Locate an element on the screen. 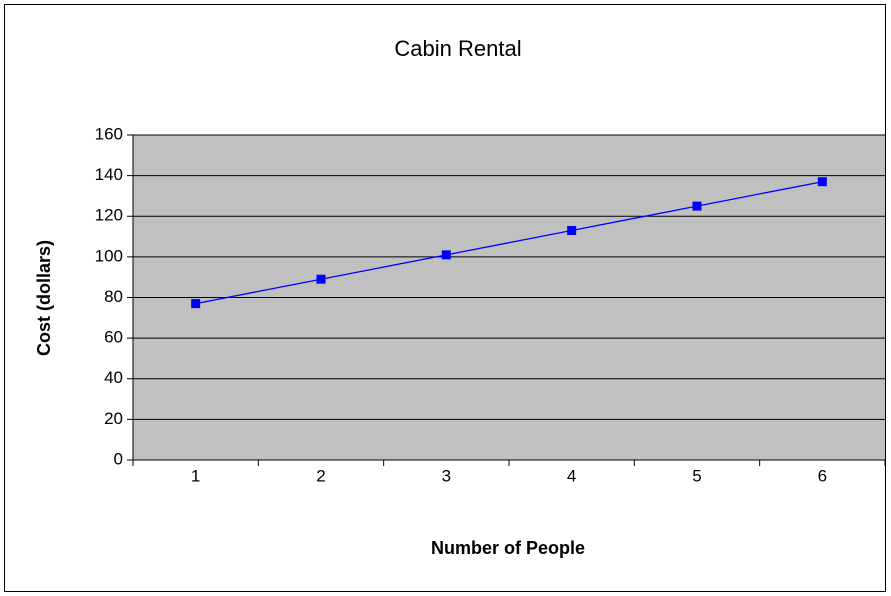 Image resolution: width=891 pixels, height=596 pixels. data-line is located at coordinates (509, 243).